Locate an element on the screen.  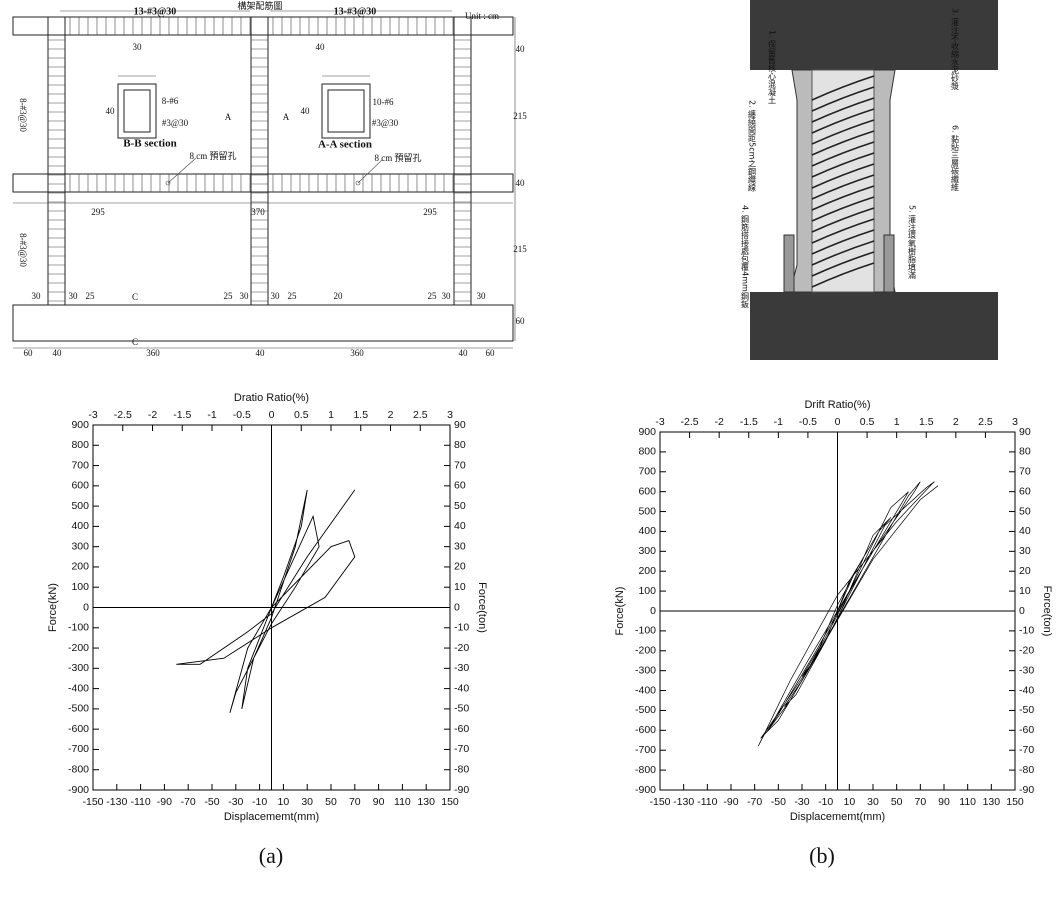
x2-tick-label: -1 is located at coordinates (211, 415).